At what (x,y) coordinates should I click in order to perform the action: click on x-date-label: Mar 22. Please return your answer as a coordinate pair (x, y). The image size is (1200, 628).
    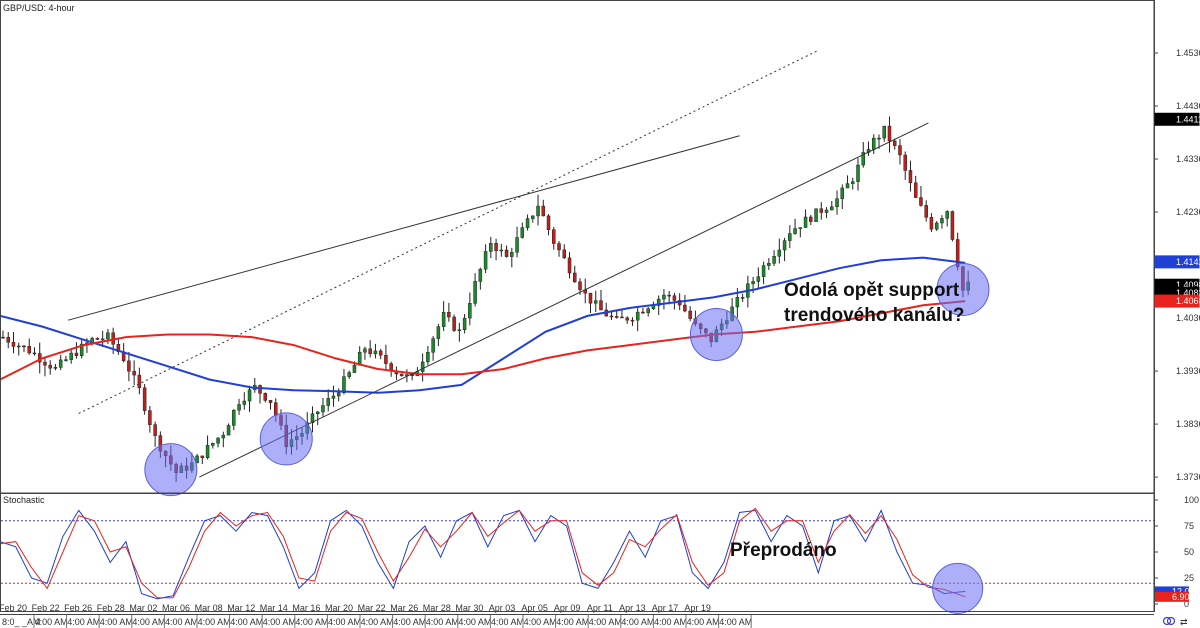
    Looking at the image, I should click on (372, 608).